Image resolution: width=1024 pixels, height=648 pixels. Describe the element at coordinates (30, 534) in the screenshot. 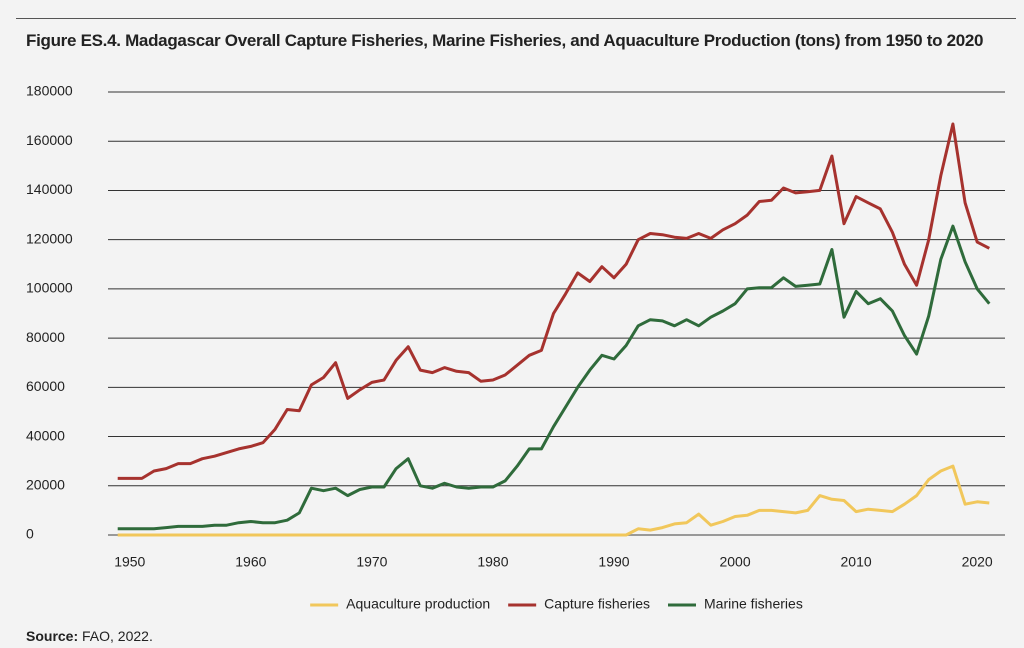

I see `y-tick-label: 0` at that location.